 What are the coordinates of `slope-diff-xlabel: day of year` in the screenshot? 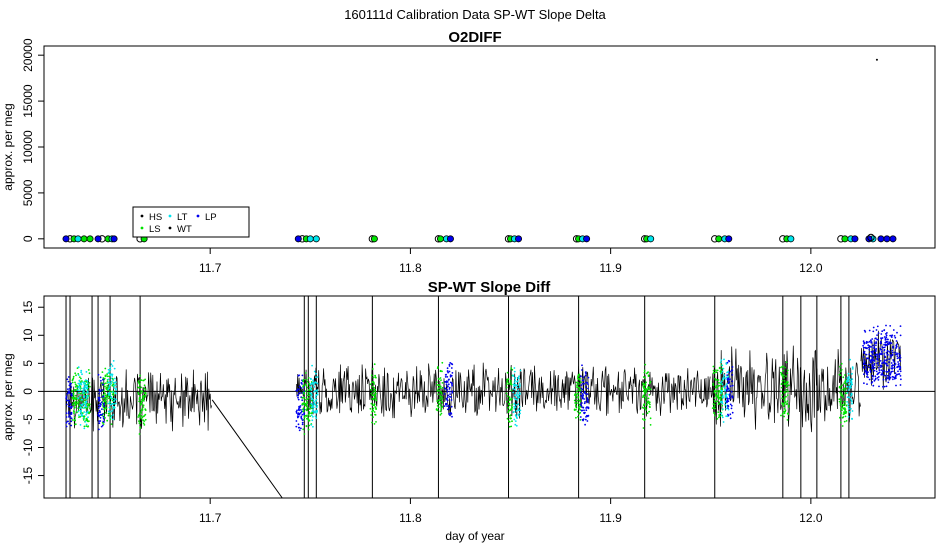 It's located at (474, 536).